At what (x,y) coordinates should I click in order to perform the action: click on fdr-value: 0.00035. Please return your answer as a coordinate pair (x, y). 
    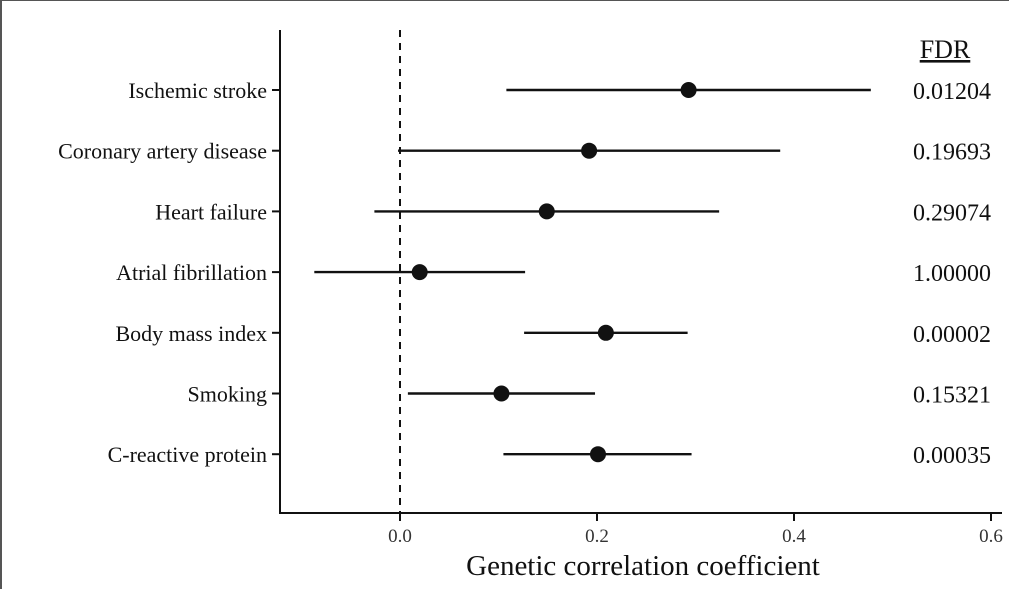
    Looking at the image, I should click on (952, 456).